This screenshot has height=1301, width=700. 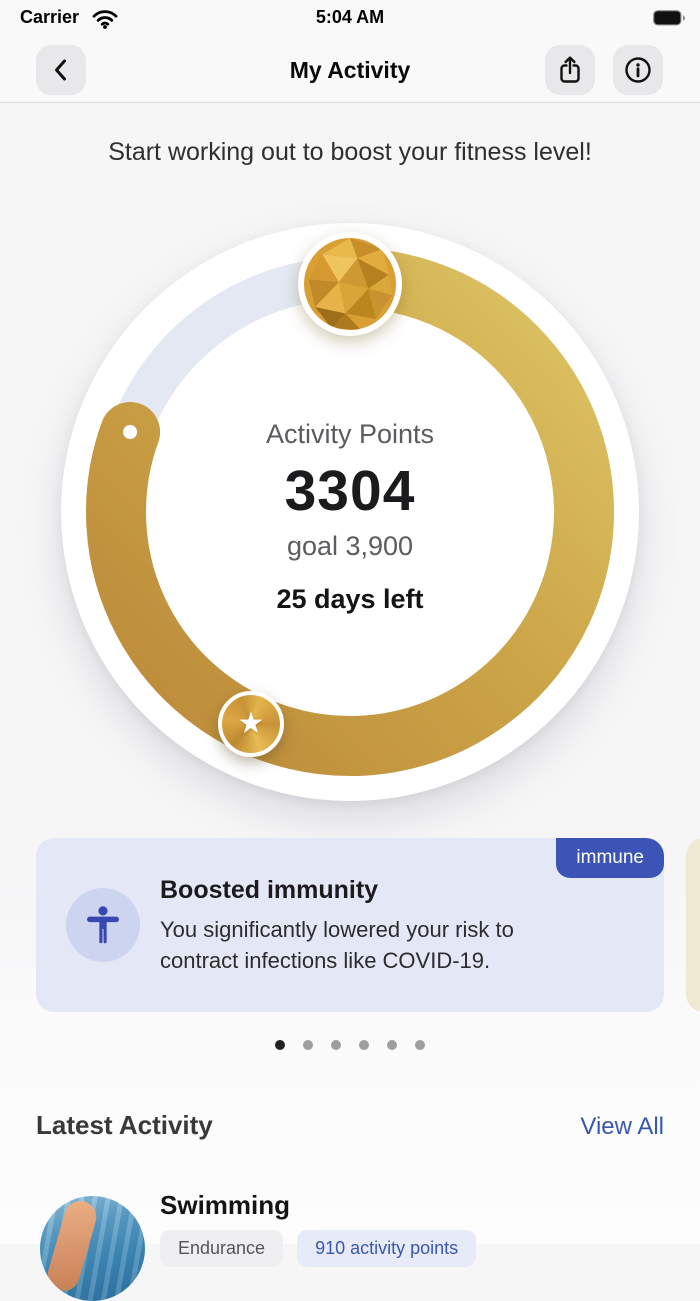 I want to click on immunity-title: Boosted immunity, so click(x=269, y=890).